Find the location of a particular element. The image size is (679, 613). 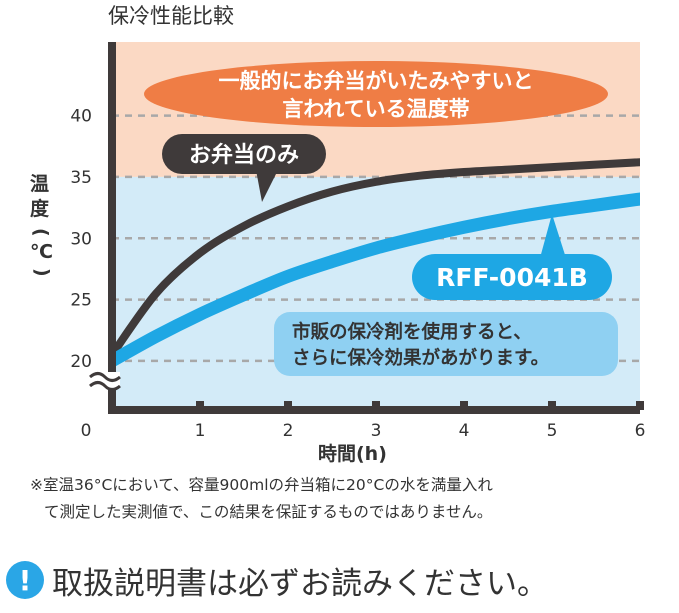

x-tick-5: 5 is located at coordinates (552, 431).